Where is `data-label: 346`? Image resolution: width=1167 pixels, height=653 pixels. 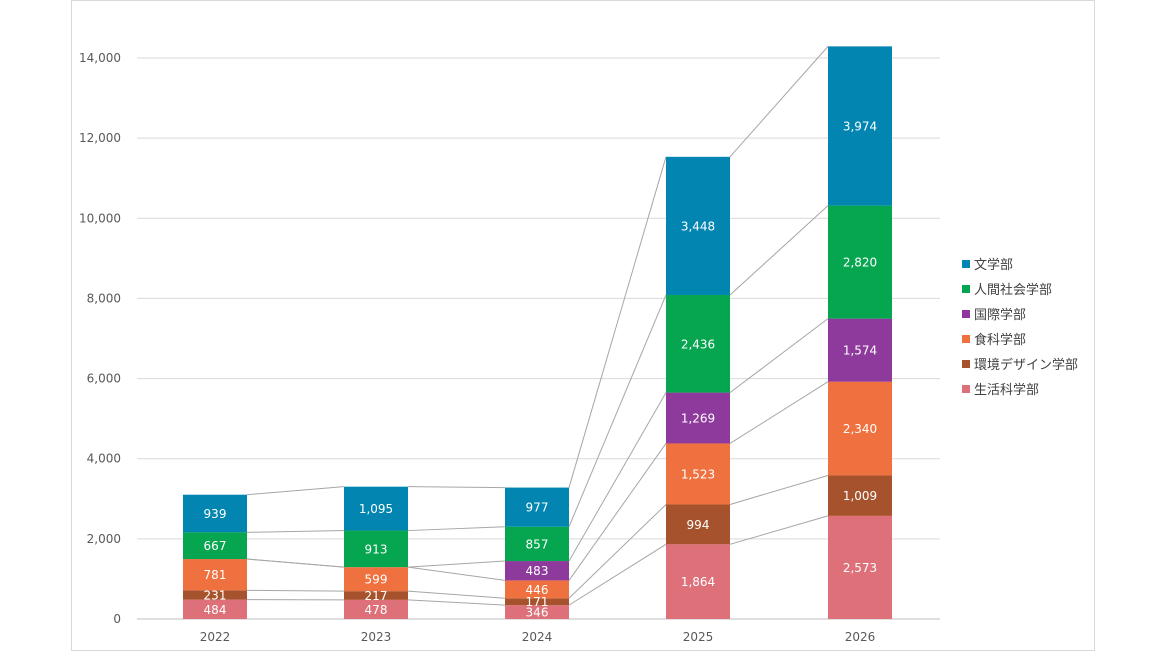
data-label: 346 is located at coordinates (537, 613).